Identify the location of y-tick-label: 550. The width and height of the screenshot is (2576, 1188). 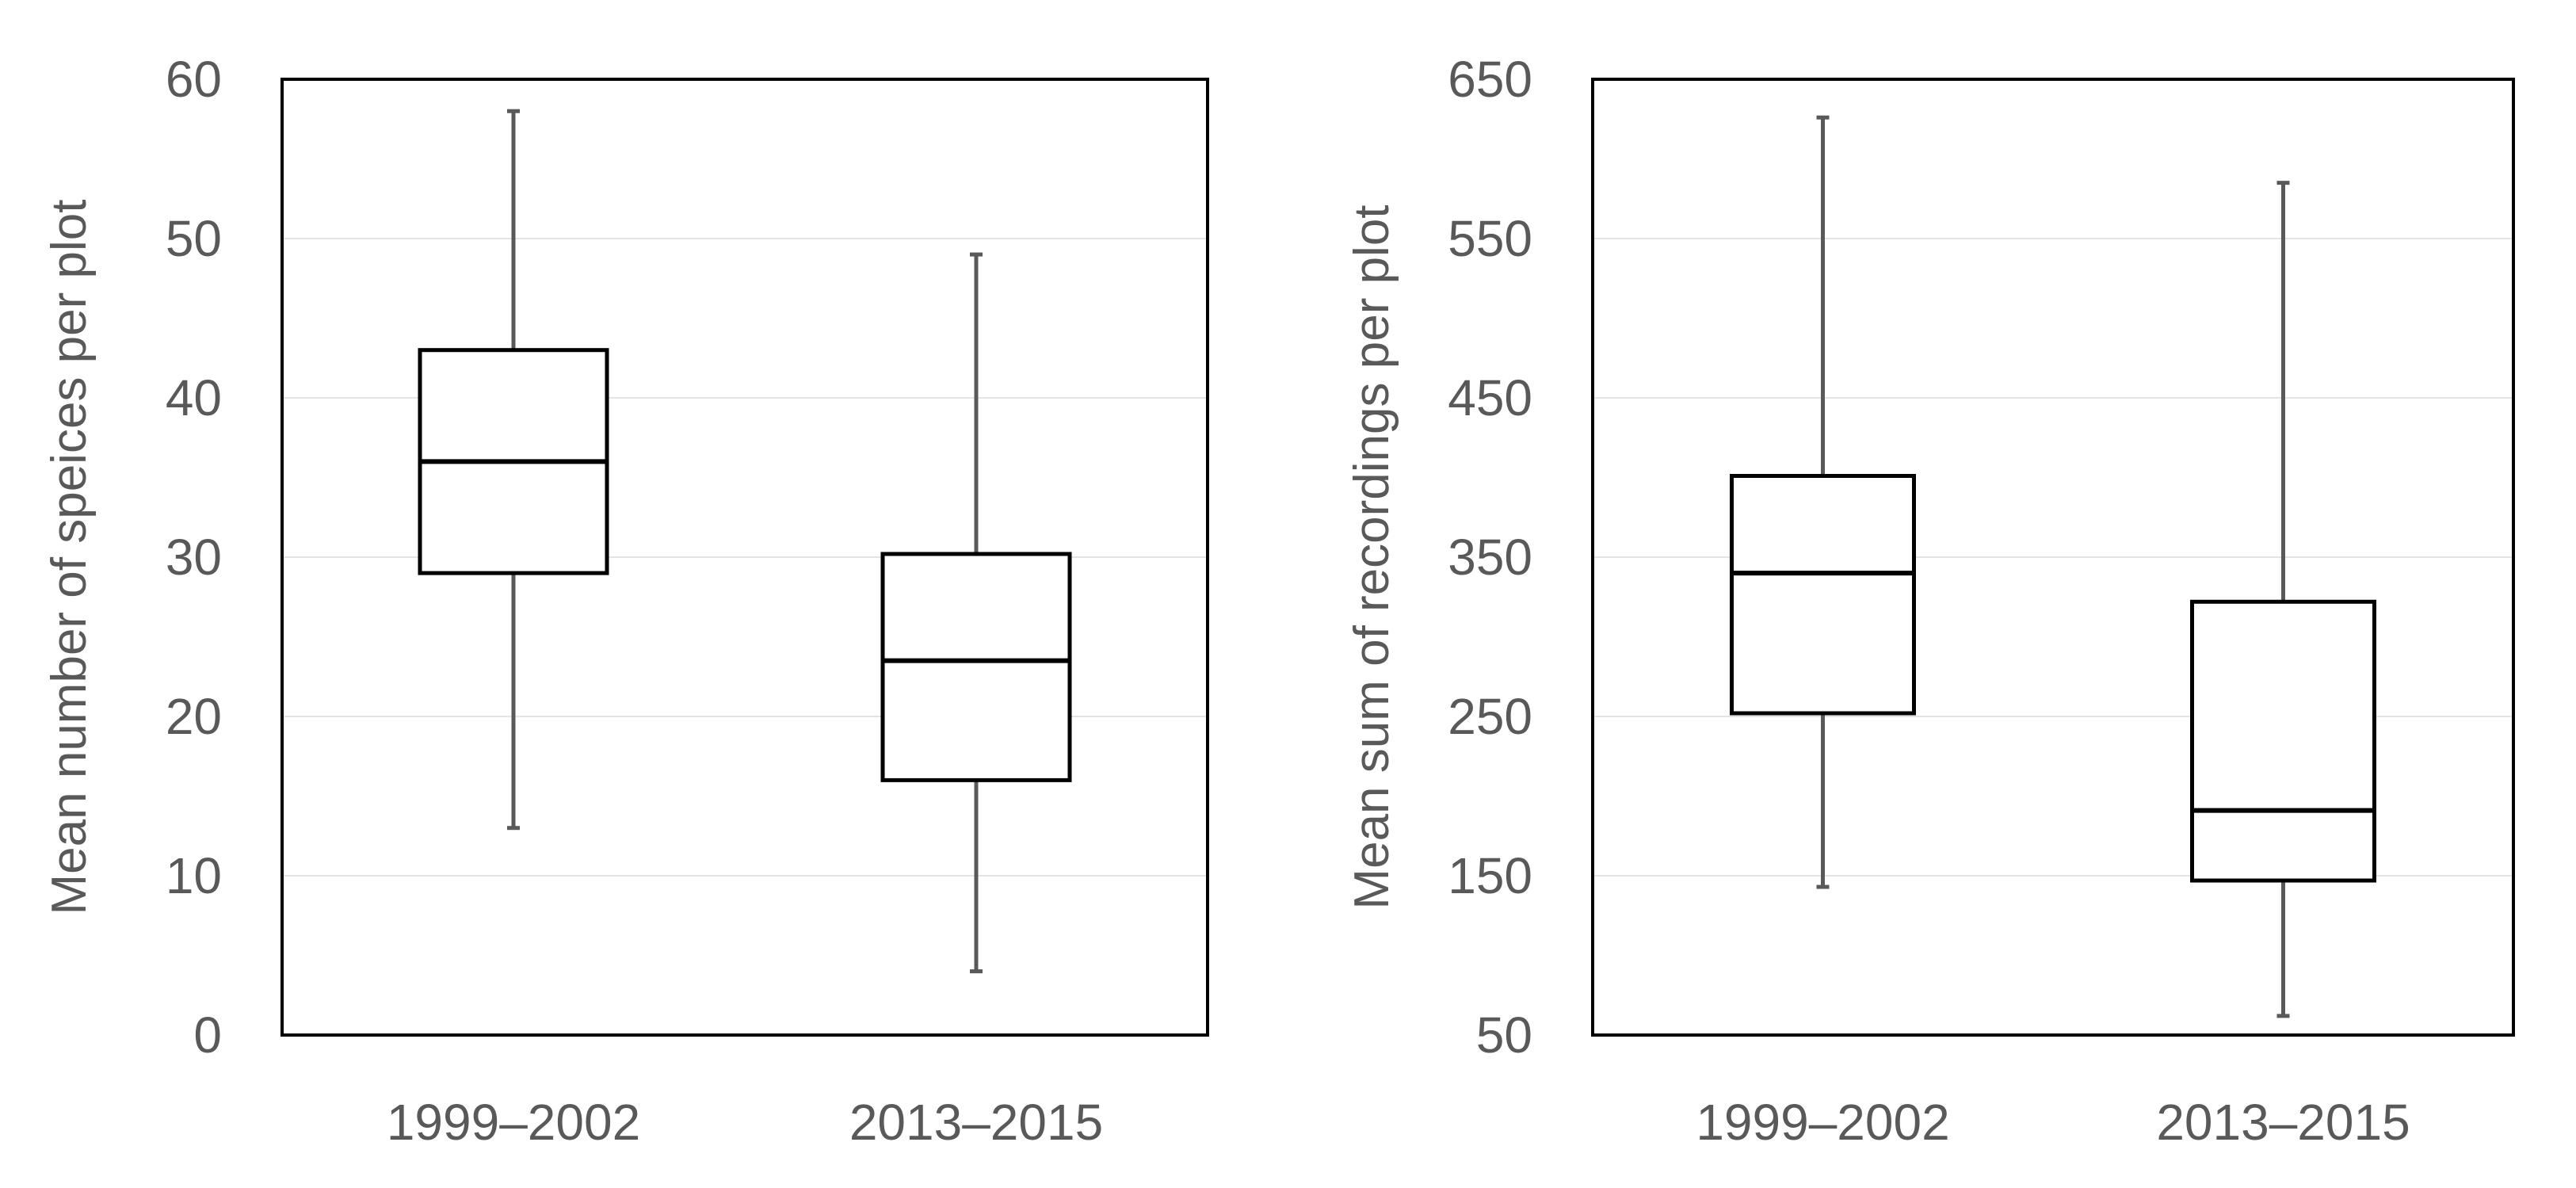
(1490, 238).